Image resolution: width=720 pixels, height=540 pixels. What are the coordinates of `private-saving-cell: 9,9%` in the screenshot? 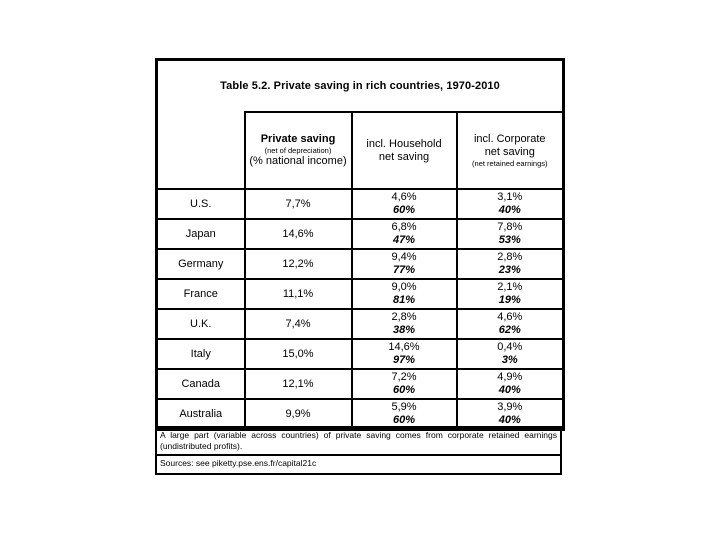 It's located at (298, 414).